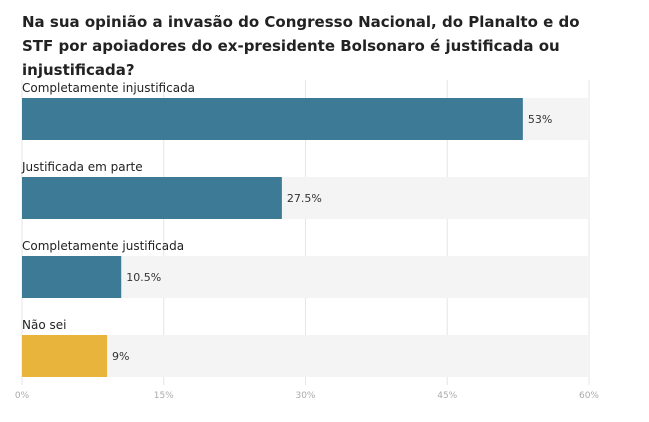 The height and width of the screenshot is (422, 649). What do you see at coordinates (44, 325) in the screenshot?
I see `category-label: Não sei` at bounding box center [44, 325].